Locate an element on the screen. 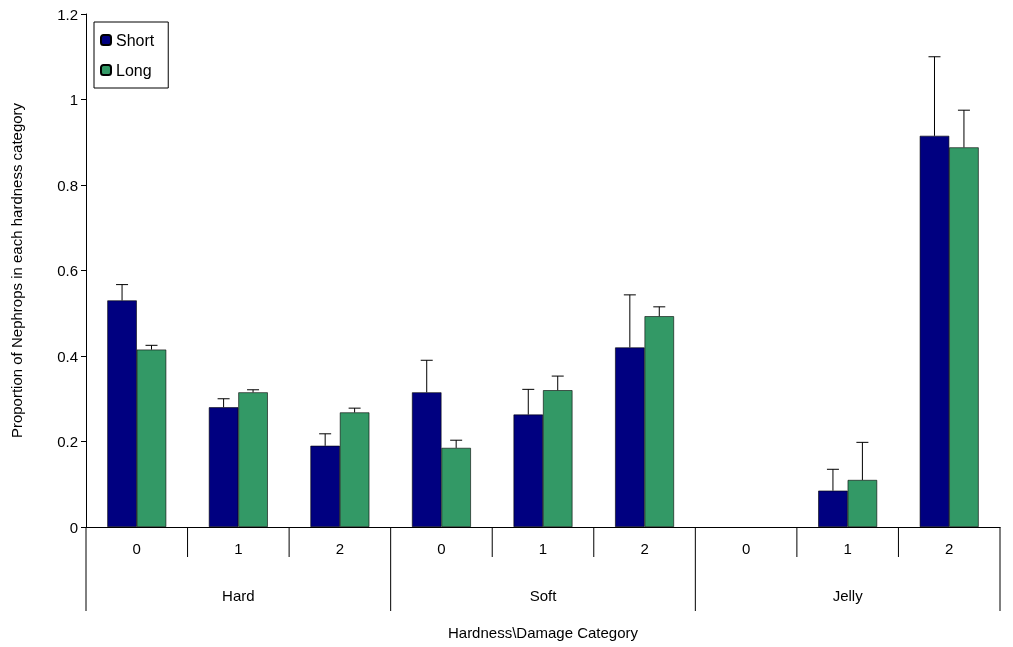  legend-label: Long is located at coordinates (134, 70).